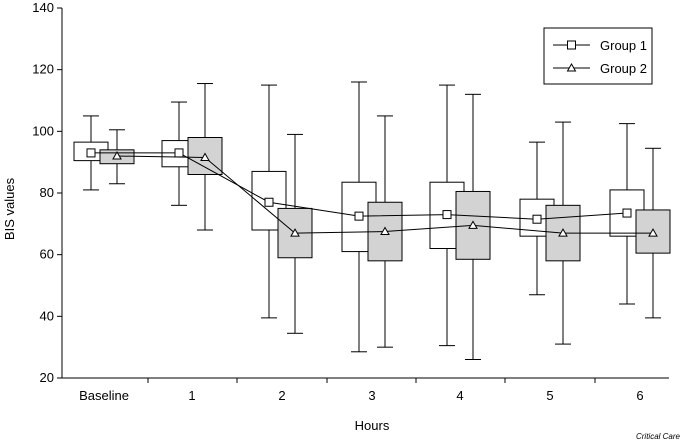  I want to click on x-axis-title: Hours, so click(372, 425).